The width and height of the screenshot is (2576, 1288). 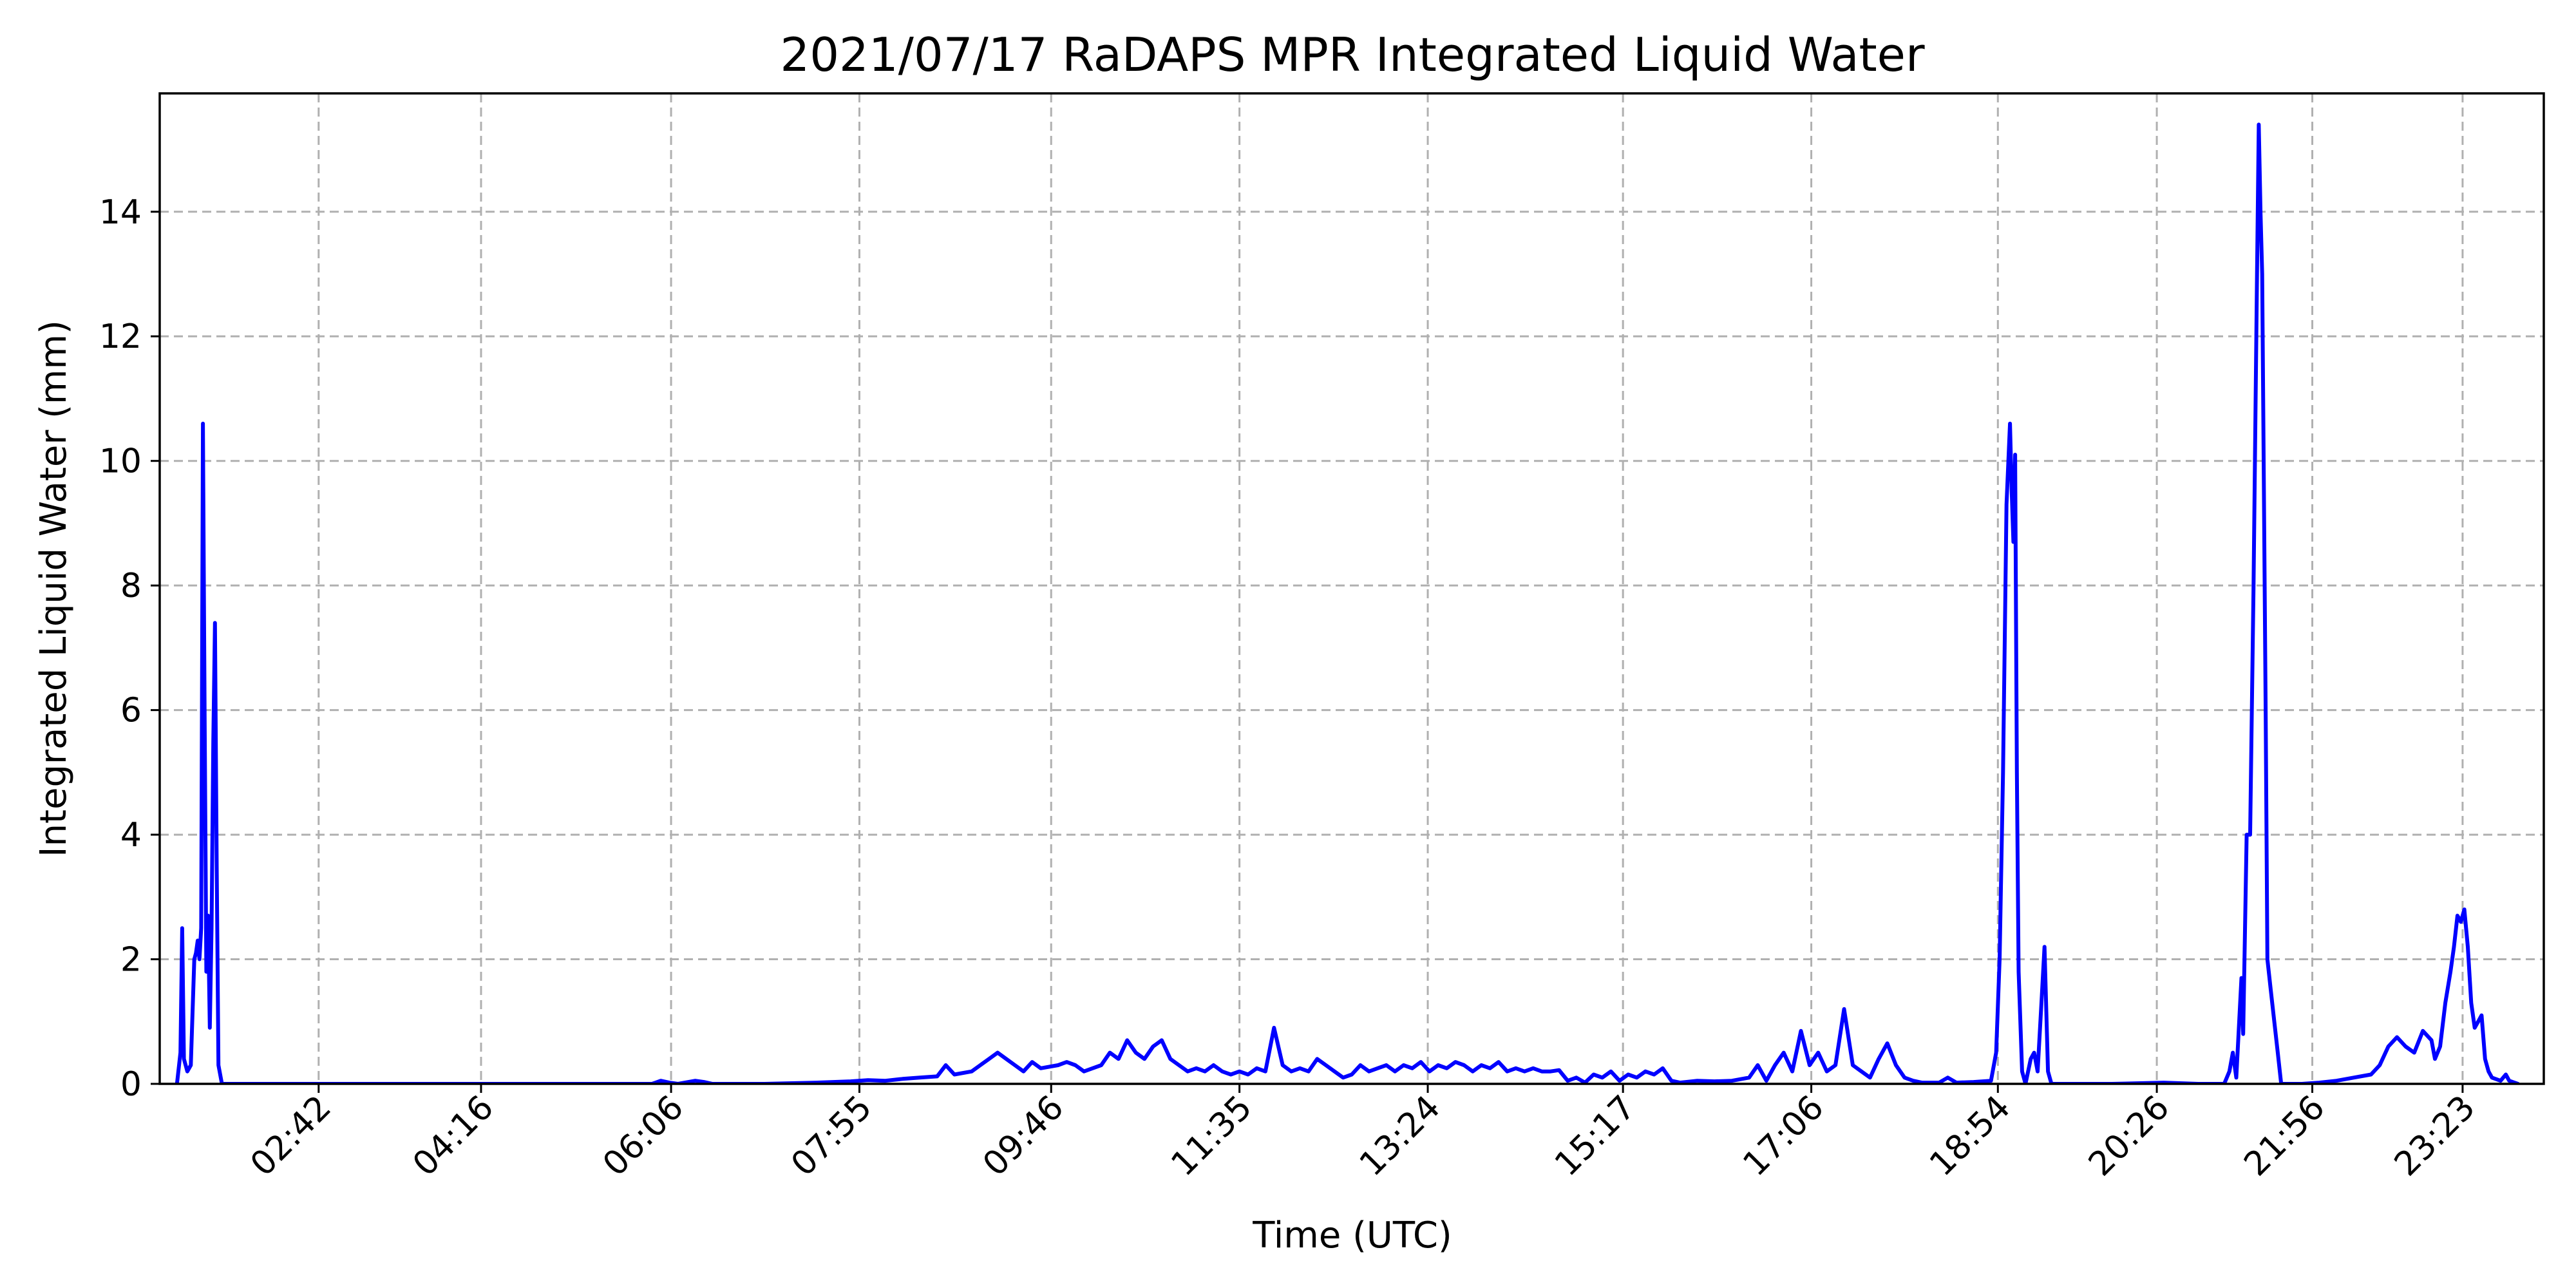 What do you see at coordinates (131, 961) in the screenshot?
I see `y-tick-label: 2` at bounding box center [131, 961].